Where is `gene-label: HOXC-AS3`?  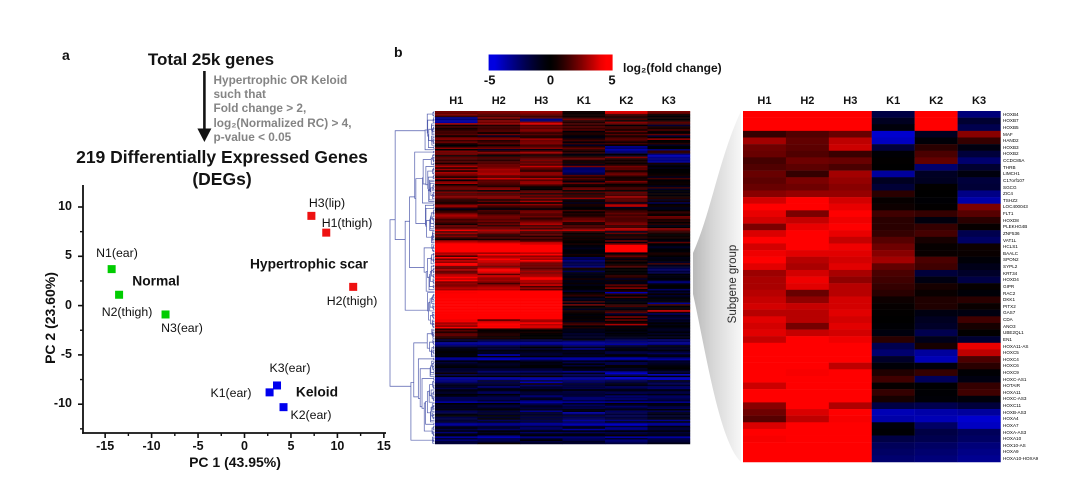
gene-label: HOXC-AS3 is located at coordinates (1015, 399).